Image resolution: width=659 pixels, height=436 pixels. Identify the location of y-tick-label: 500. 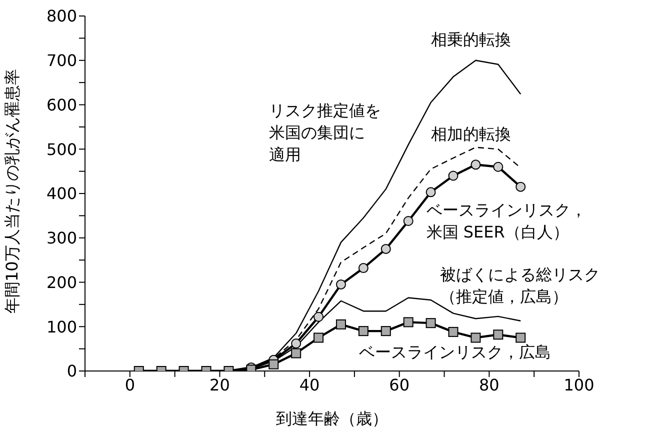
(61, 149).